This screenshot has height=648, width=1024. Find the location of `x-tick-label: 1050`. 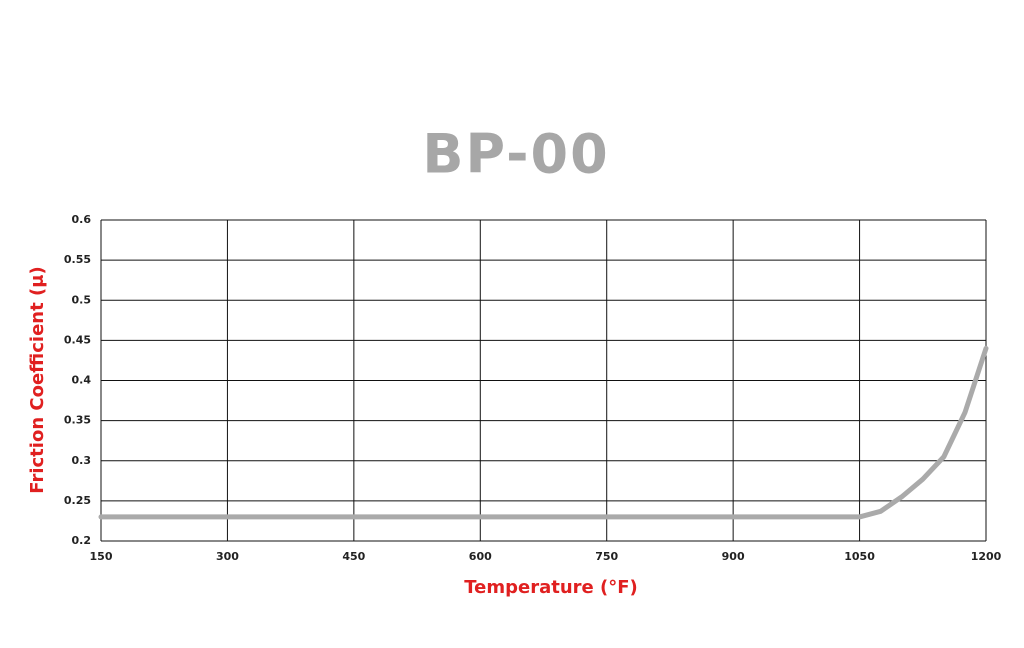

x-tick-label: 1050 is located at coordinates (859, 556).